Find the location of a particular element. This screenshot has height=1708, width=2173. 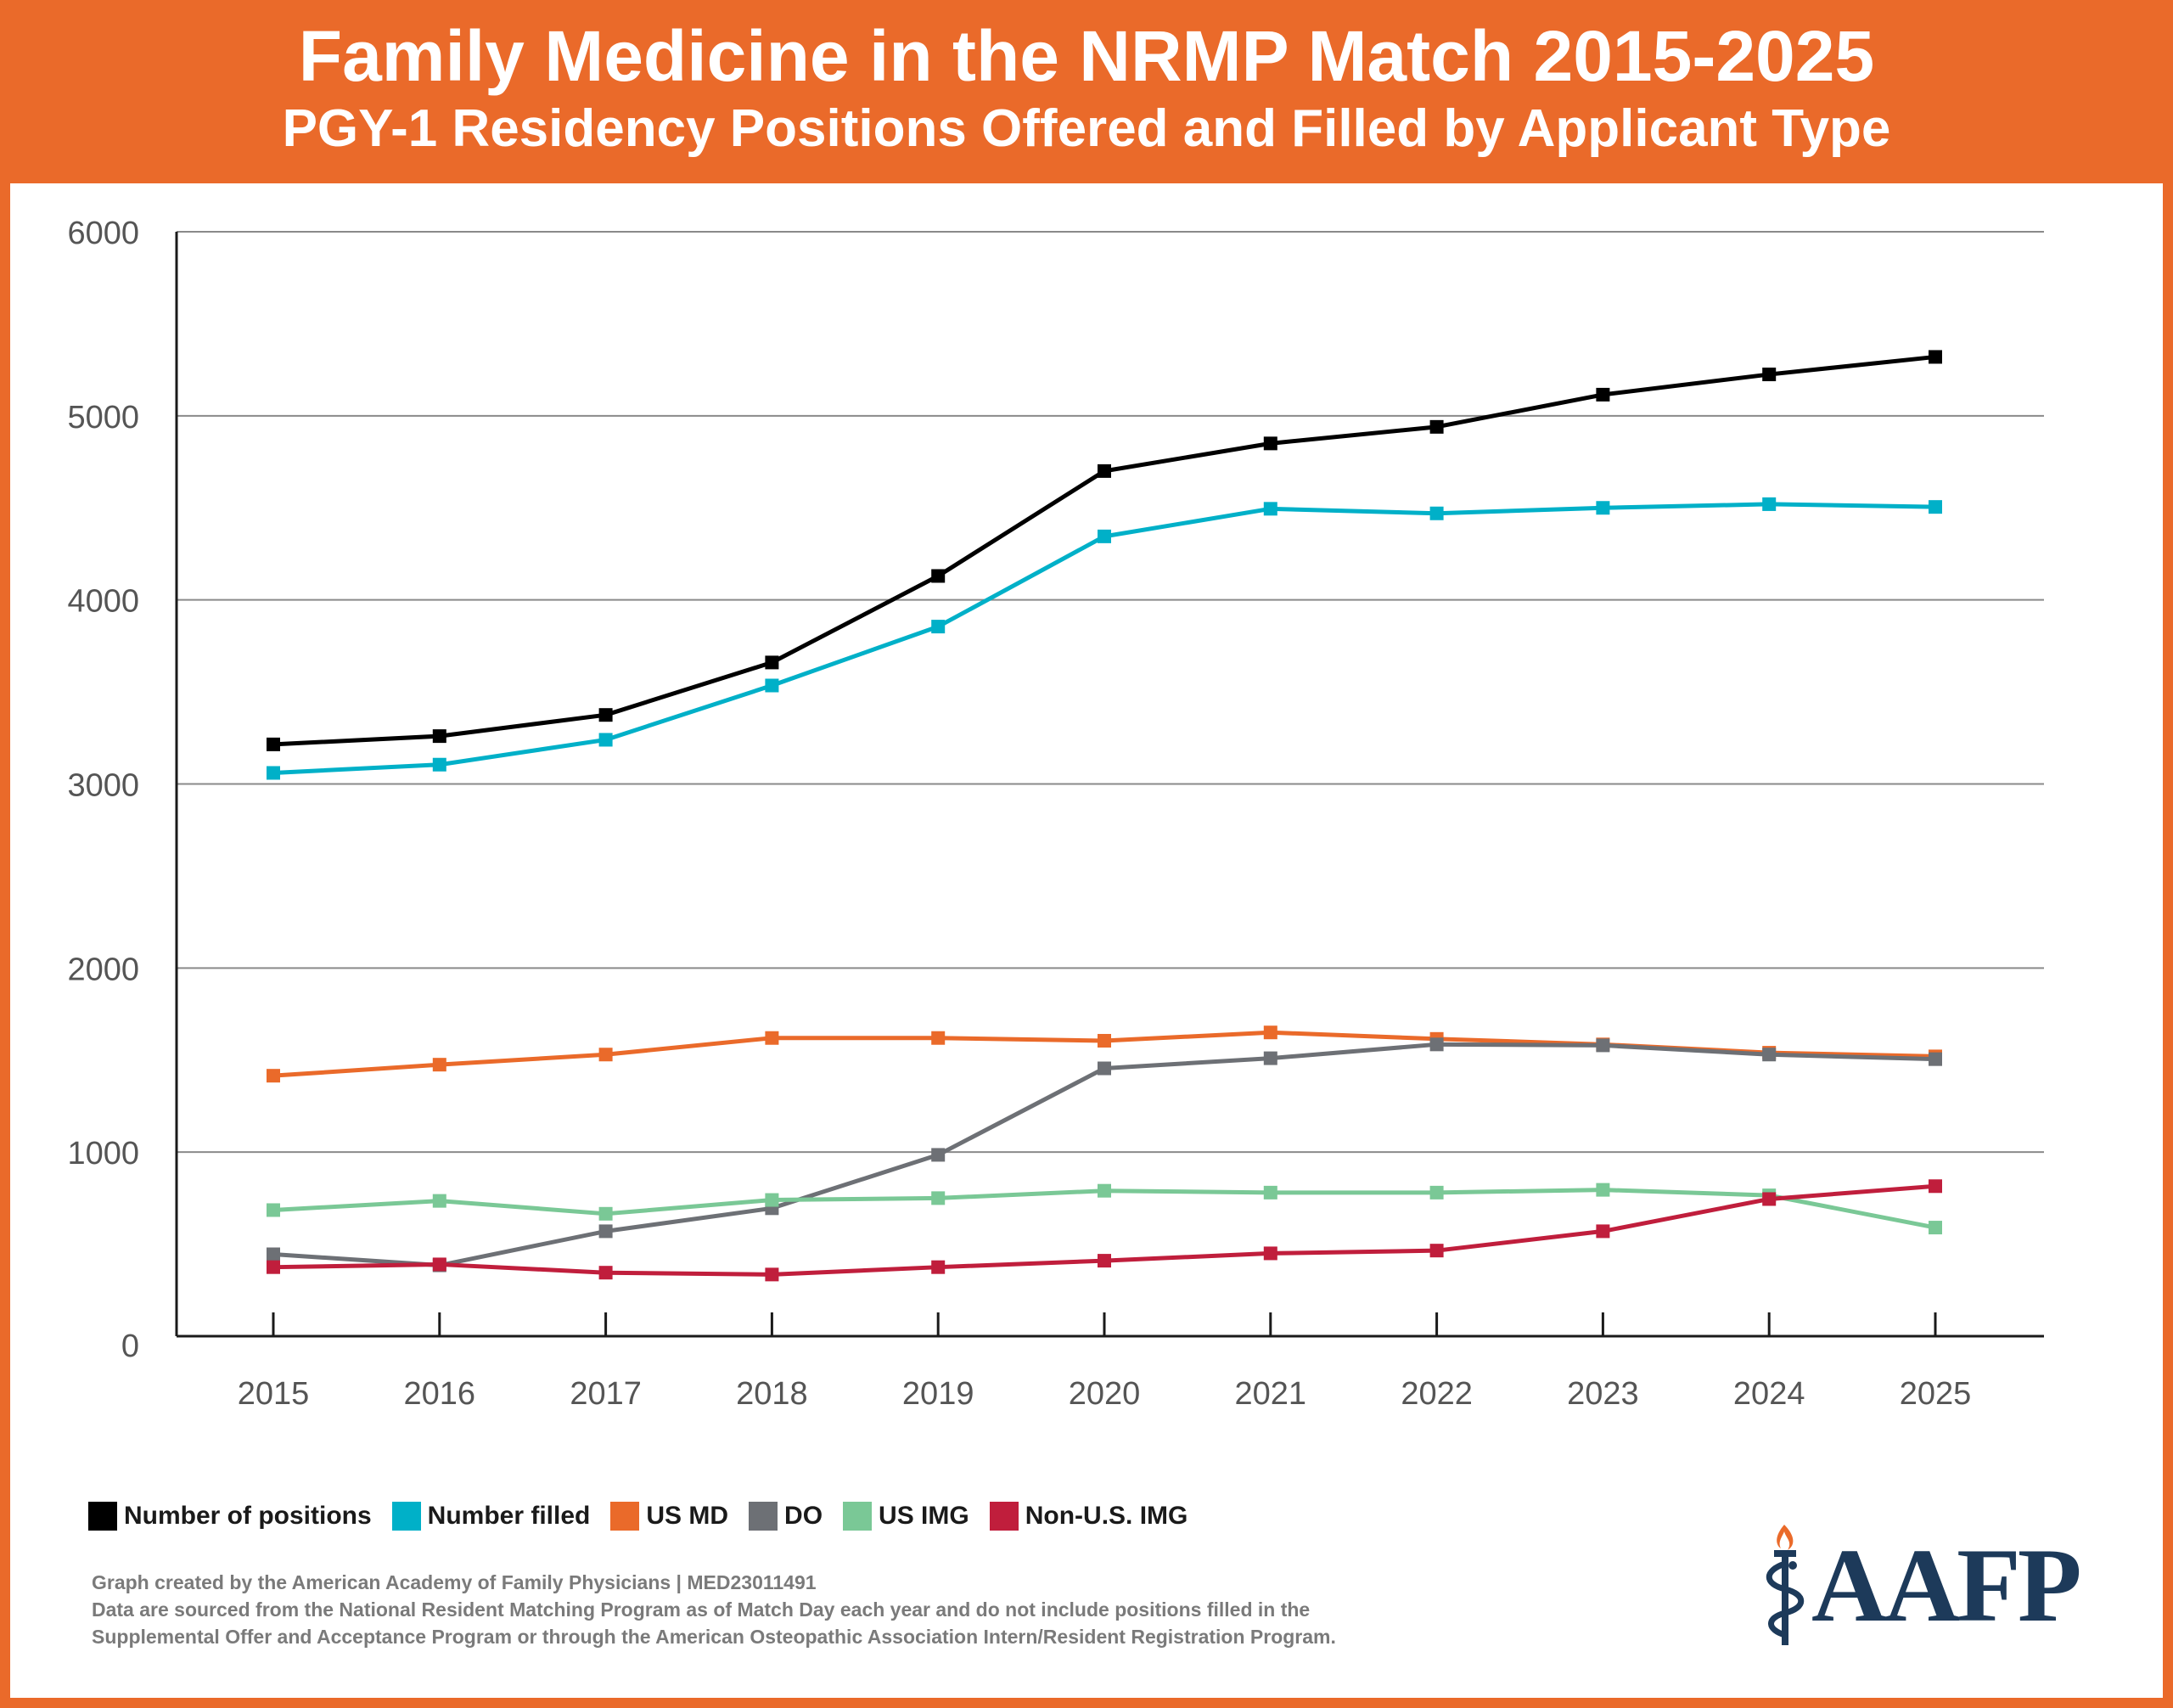

point-us-md-2019 is located at coordinates (938, 1038).